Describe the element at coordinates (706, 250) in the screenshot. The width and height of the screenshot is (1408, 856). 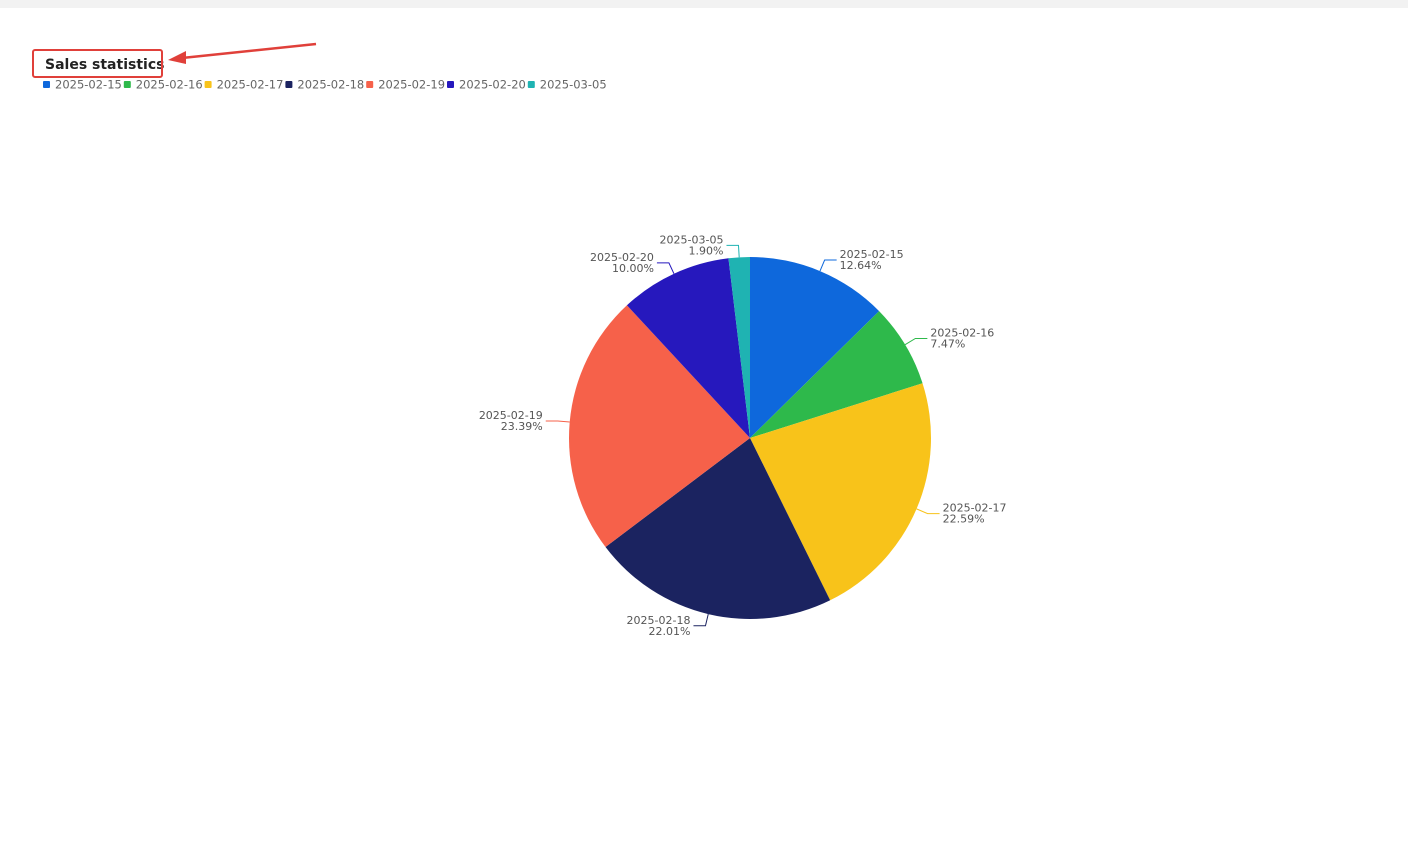
I see `slice-value: 1.90%` at that location.